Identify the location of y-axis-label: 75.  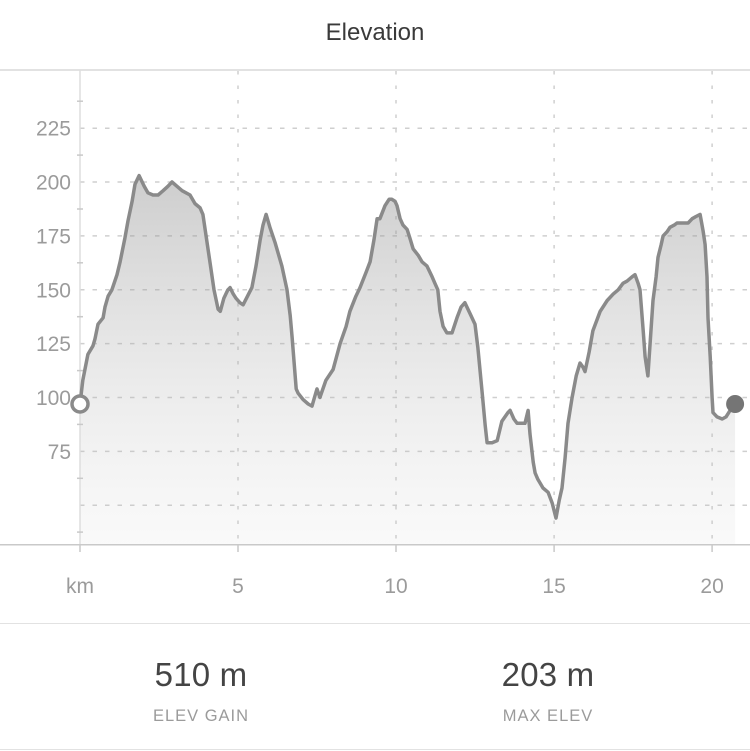
(59, 452).